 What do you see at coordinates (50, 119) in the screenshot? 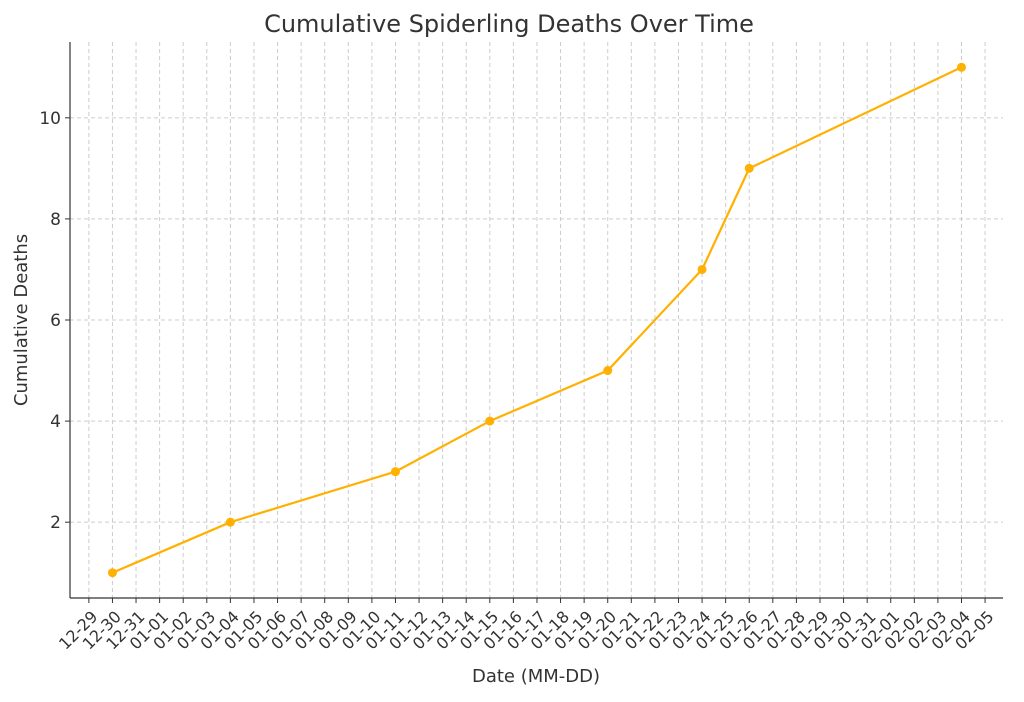
I see `y-tick-label: 10` at bounding box center [50, 119].